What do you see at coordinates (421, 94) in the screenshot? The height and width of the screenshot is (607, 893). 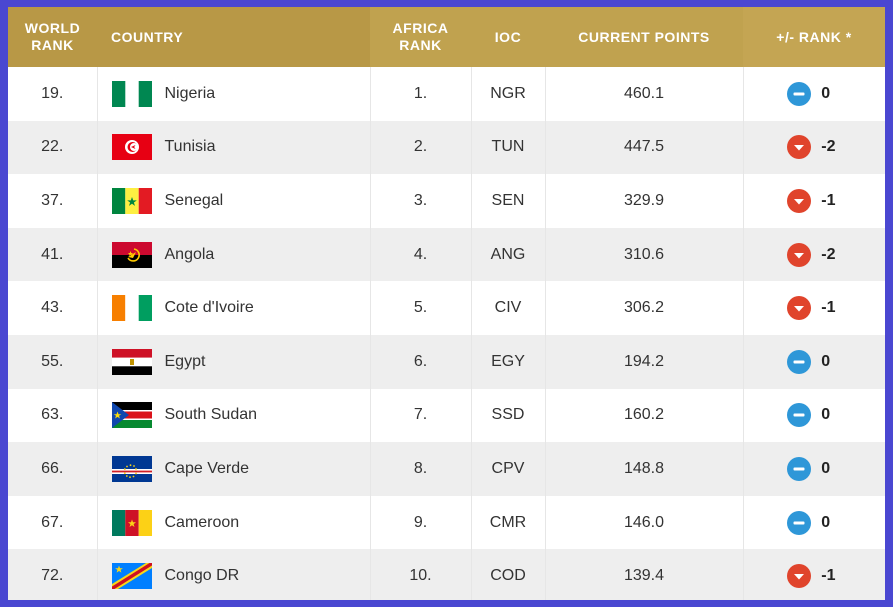 I see `africa-rank-cell: 1.` at bounding box center [421, 94].